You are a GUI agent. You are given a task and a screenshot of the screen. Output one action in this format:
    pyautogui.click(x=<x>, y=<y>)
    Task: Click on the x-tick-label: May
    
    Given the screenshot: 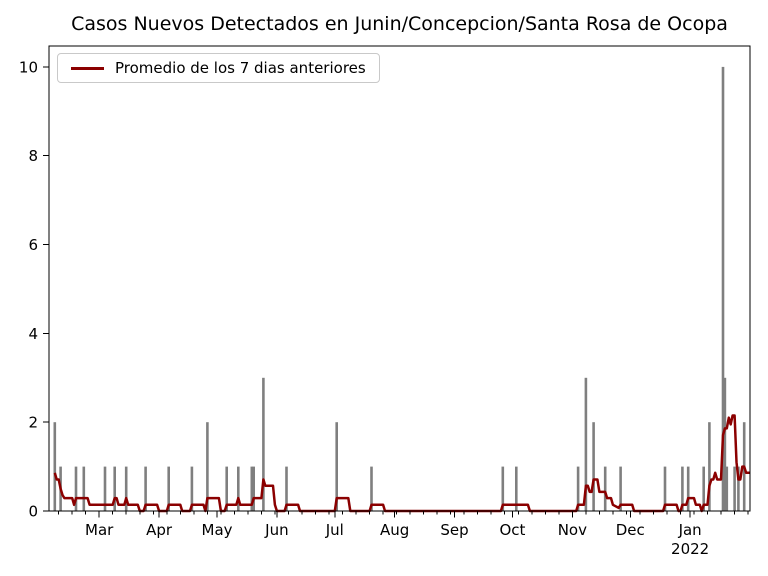 What is the action you would take?
    pyautogui.click(x=217, y=530)
    